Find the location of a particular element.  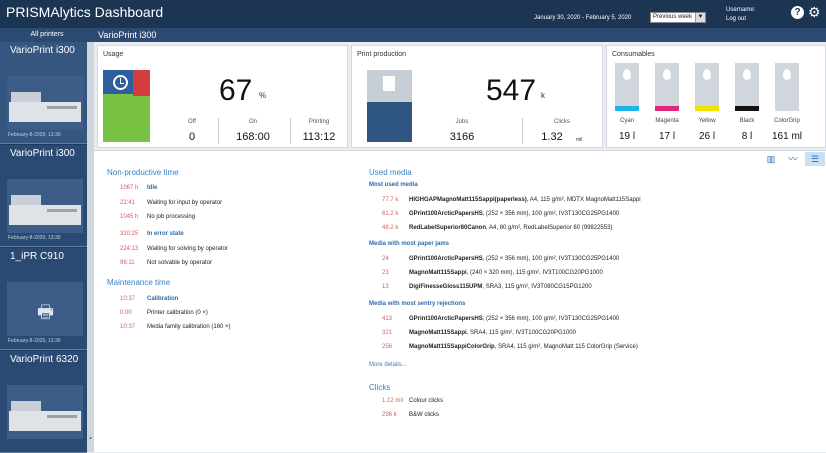

list-item-value: 0:00 is located at coordinates (126, 313).